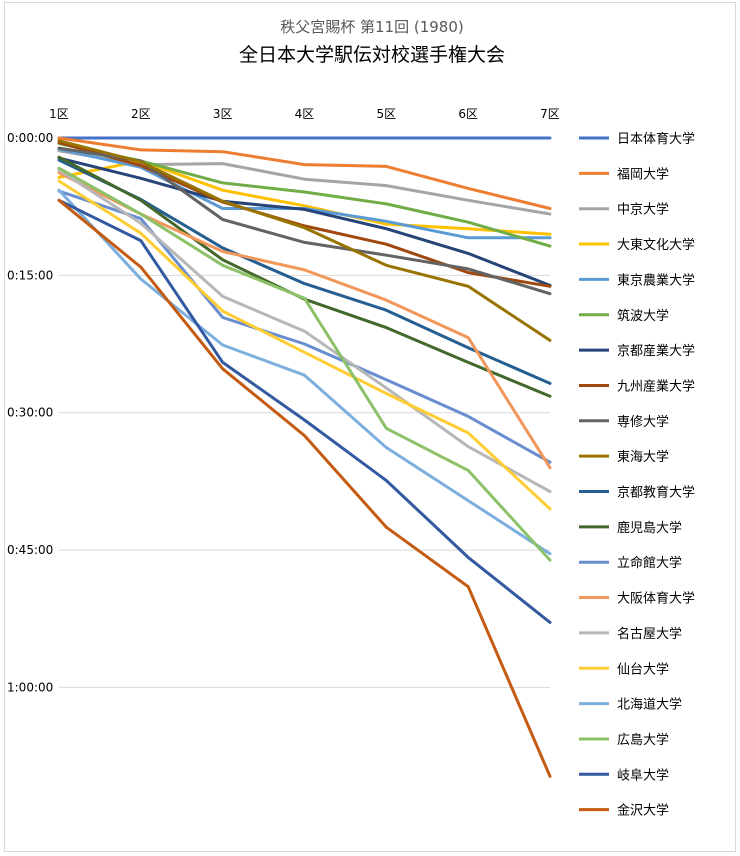 The image size is (740, 856). Describe the element at coordinates (656, 386) in the screenshot. I see `legend-label: 九州産業大学` at that location.